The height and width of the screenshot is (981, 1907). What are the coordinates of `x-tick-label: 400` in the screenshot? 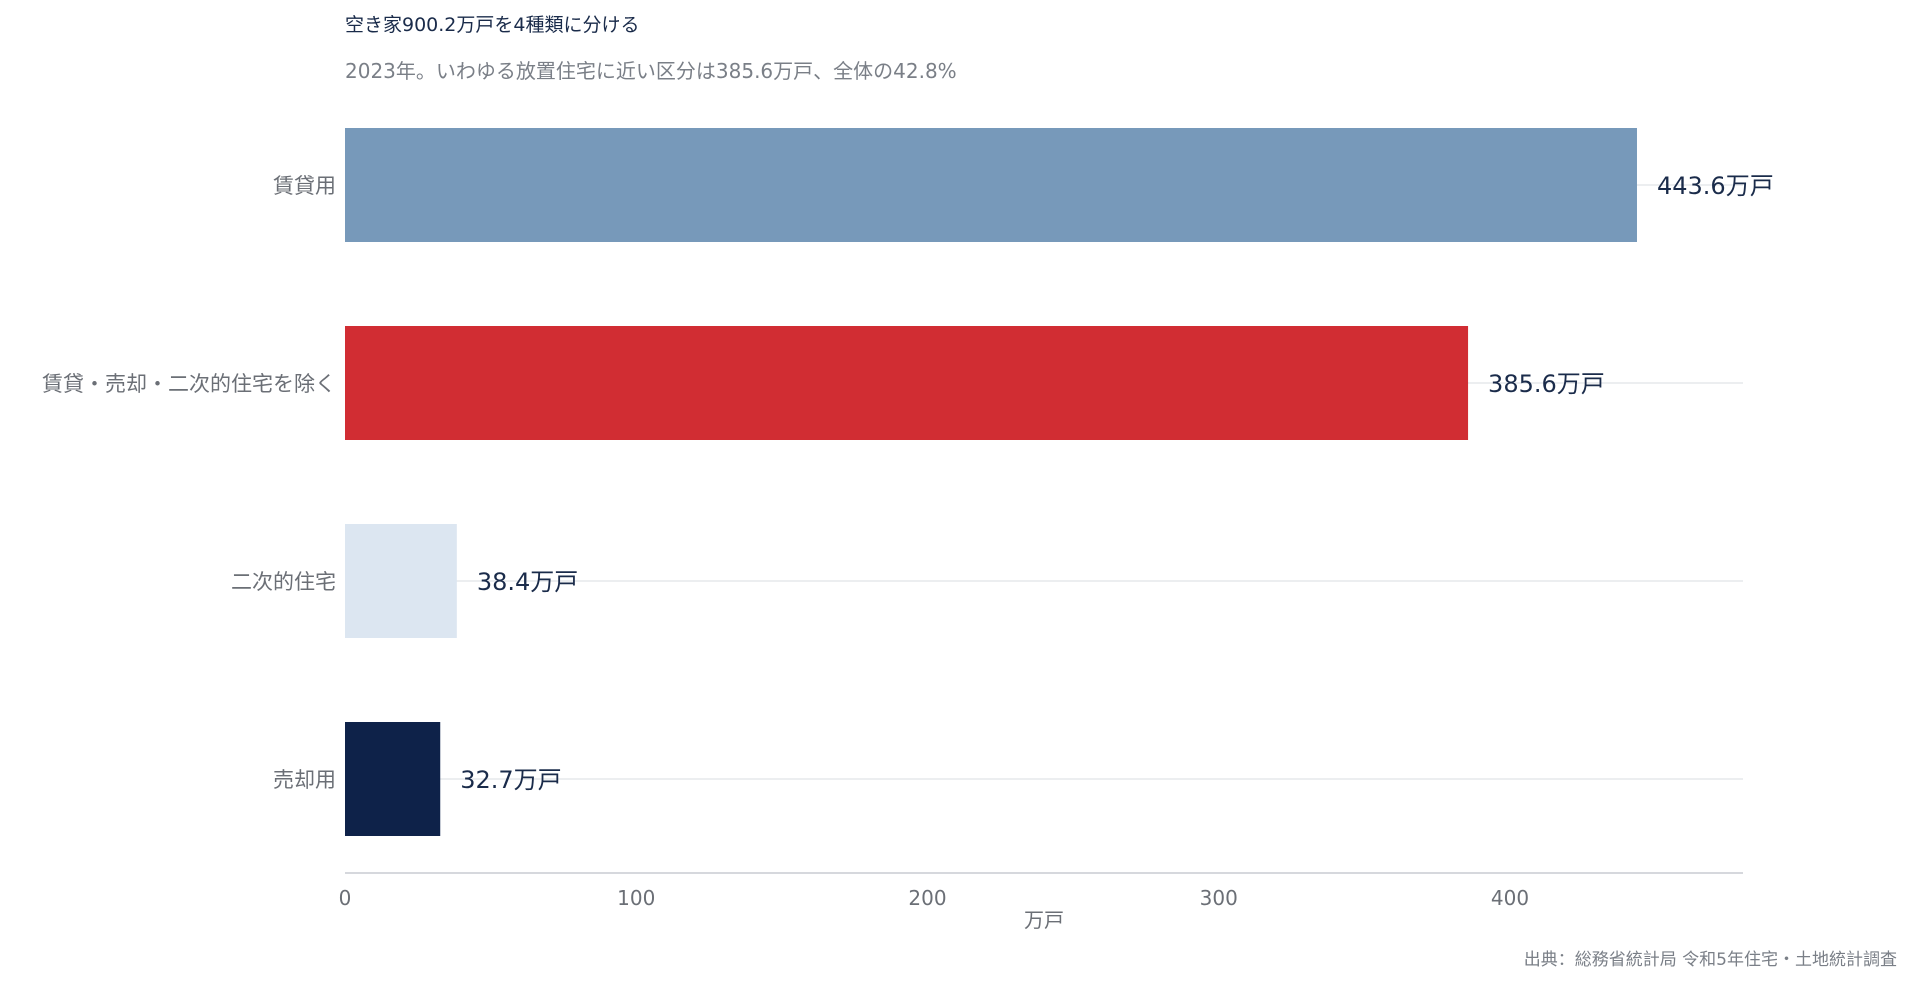 It's located at (1510, 898).